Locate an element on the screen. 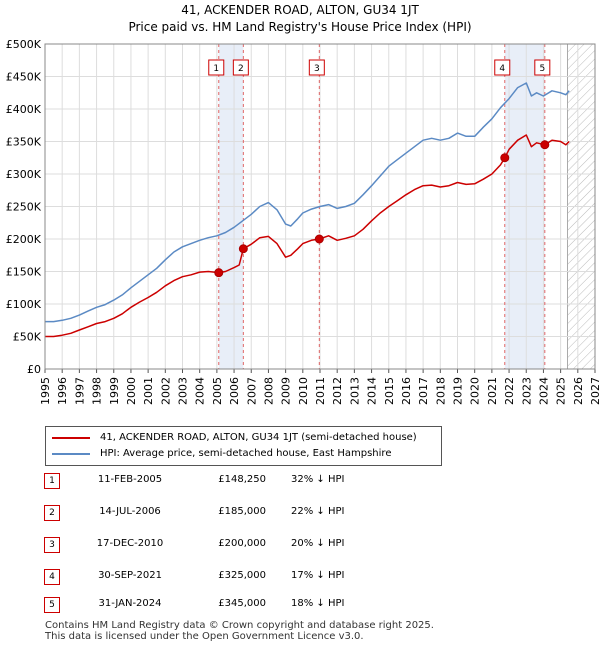  x-tick-label: 2007 is located at coordinates (251, 391).